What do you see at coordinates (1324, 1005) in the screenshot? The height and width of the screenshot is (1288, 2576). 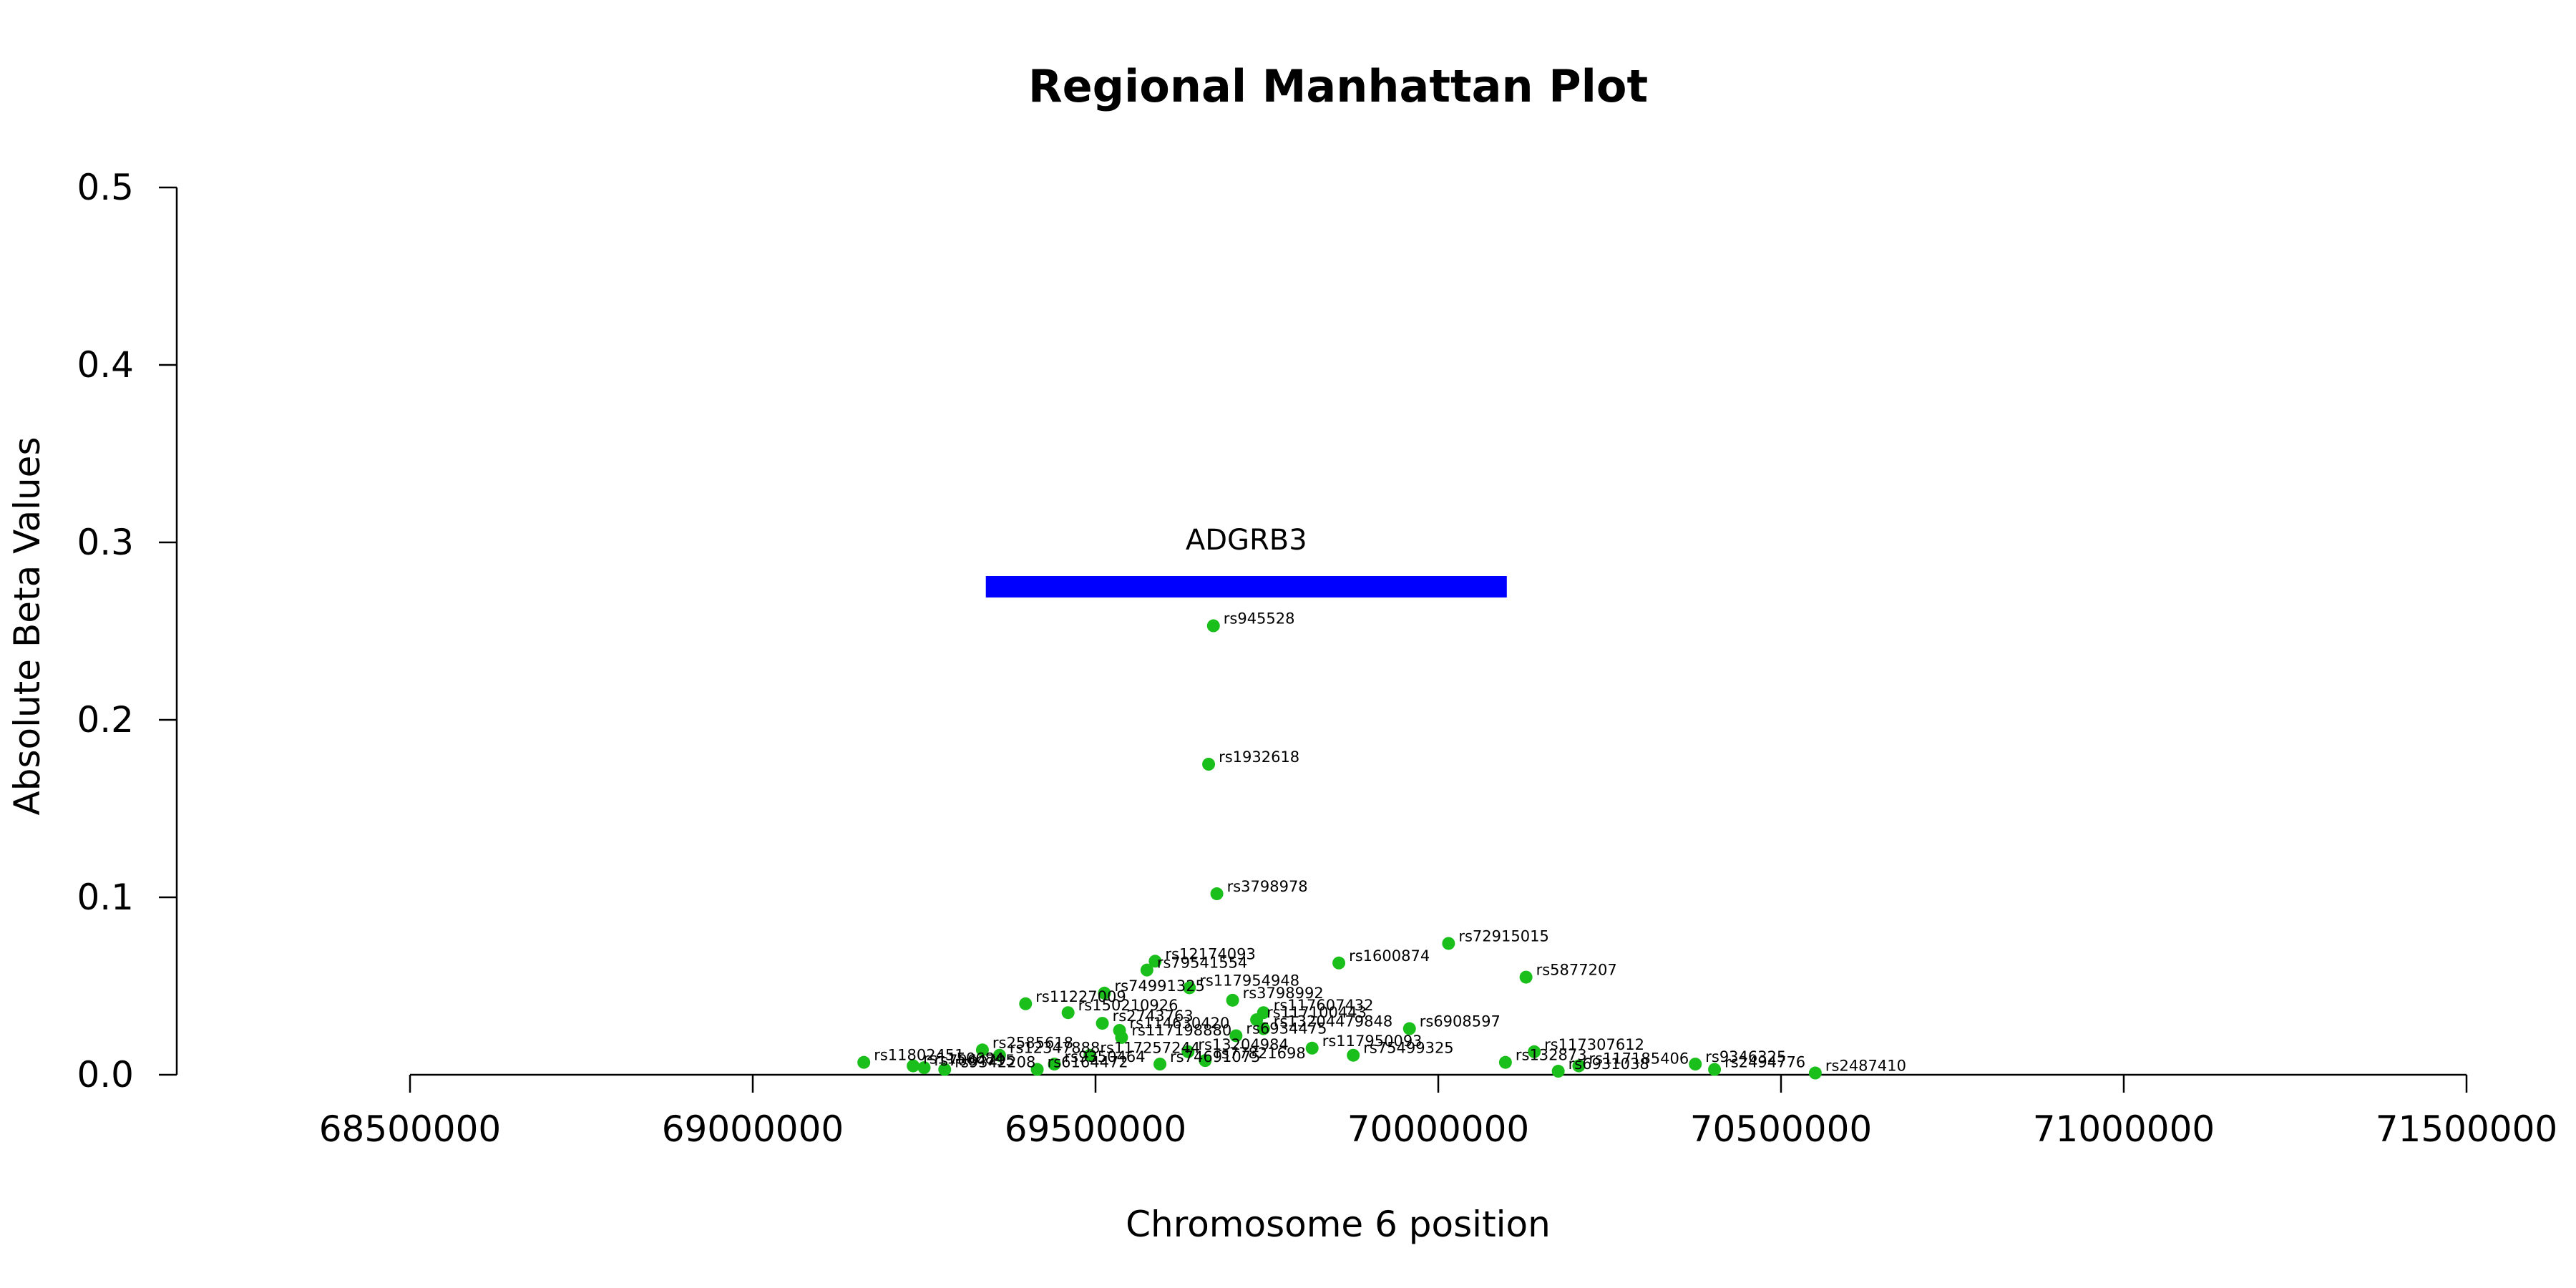 I see `snp-label: rs117607432` at bounding box center [1324, 1005].